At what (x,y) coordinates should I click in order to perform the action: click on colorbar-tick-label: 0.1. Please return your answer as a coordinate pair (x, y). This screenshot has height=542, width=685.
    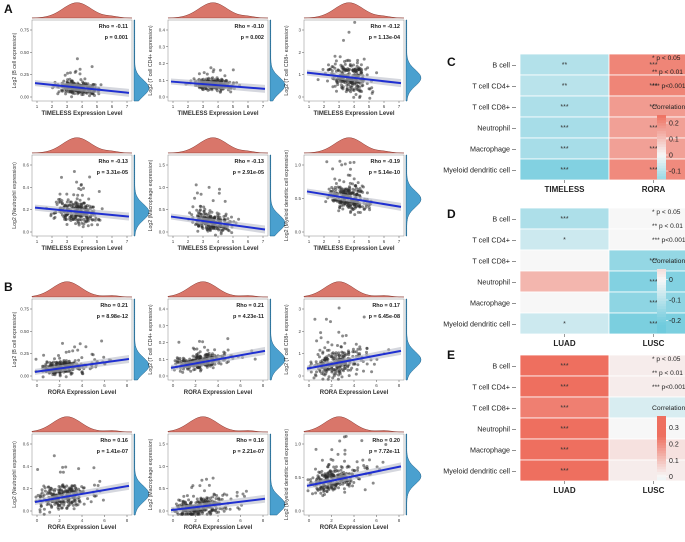
    Looking at the image, I should click on (674, 461).